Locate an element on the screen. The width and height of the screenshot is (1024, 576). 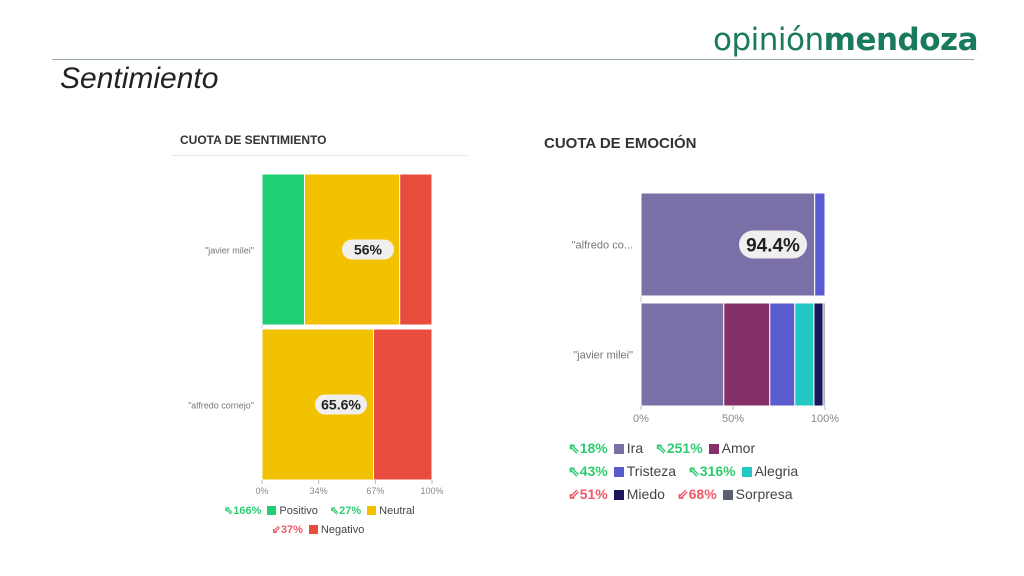
legend-row: ⇖18% Ira ⇖251% Amor is located at coordinates (683, 448).